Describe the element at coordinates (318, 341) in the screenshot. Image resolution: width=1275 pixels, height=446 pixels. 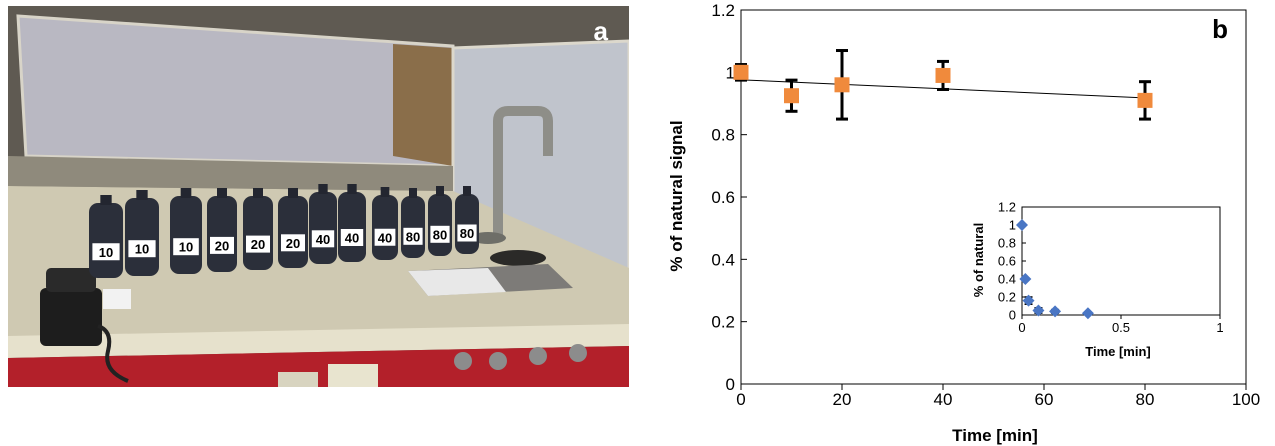
I see `bench-front` at that location.